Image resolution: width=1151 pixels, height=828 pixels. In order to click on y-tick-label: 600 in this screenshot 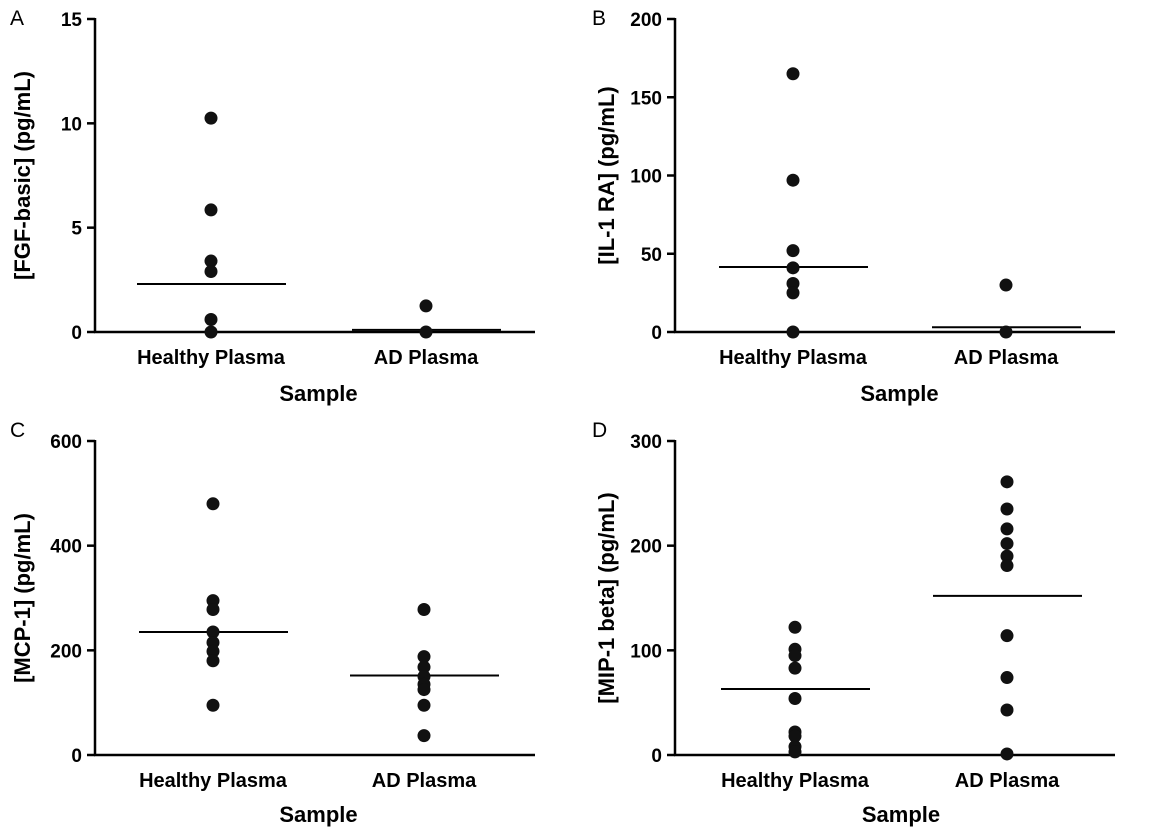, I will do `click(66, 442)`.